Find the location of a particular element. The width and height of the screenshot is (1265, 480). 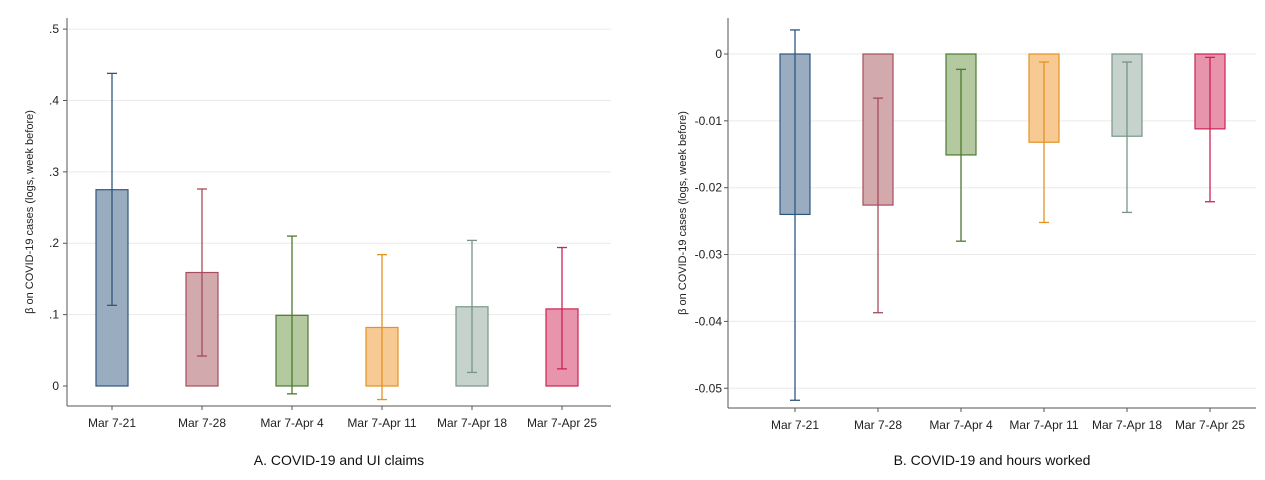

y-tick-label: -0.04 is located at coordinates (709, 321).